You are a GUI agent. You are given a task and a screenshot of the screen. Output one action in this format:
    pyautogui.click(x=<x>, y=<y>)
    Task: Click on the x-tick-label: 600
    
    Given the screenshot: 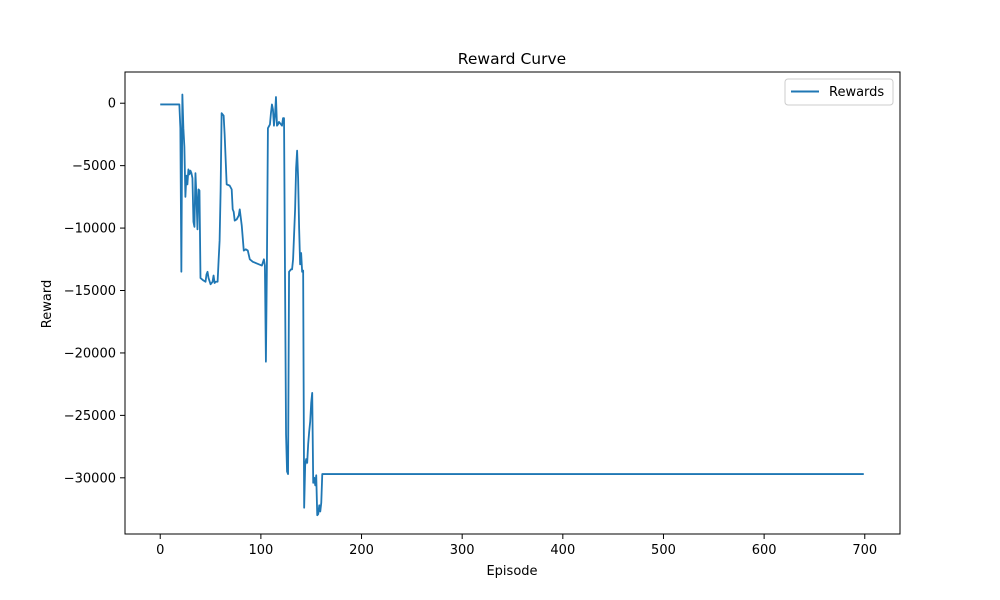 What is the action you would take?
    pyautogui.click(x=764, y=550)
    